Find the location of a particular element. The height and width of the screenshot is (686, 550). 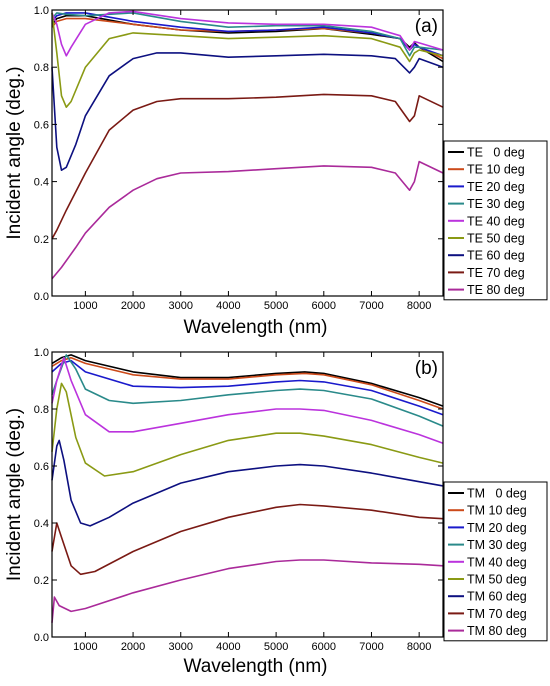

x-tick-label-0-0: 1000 is located at coordinates (85, 306).